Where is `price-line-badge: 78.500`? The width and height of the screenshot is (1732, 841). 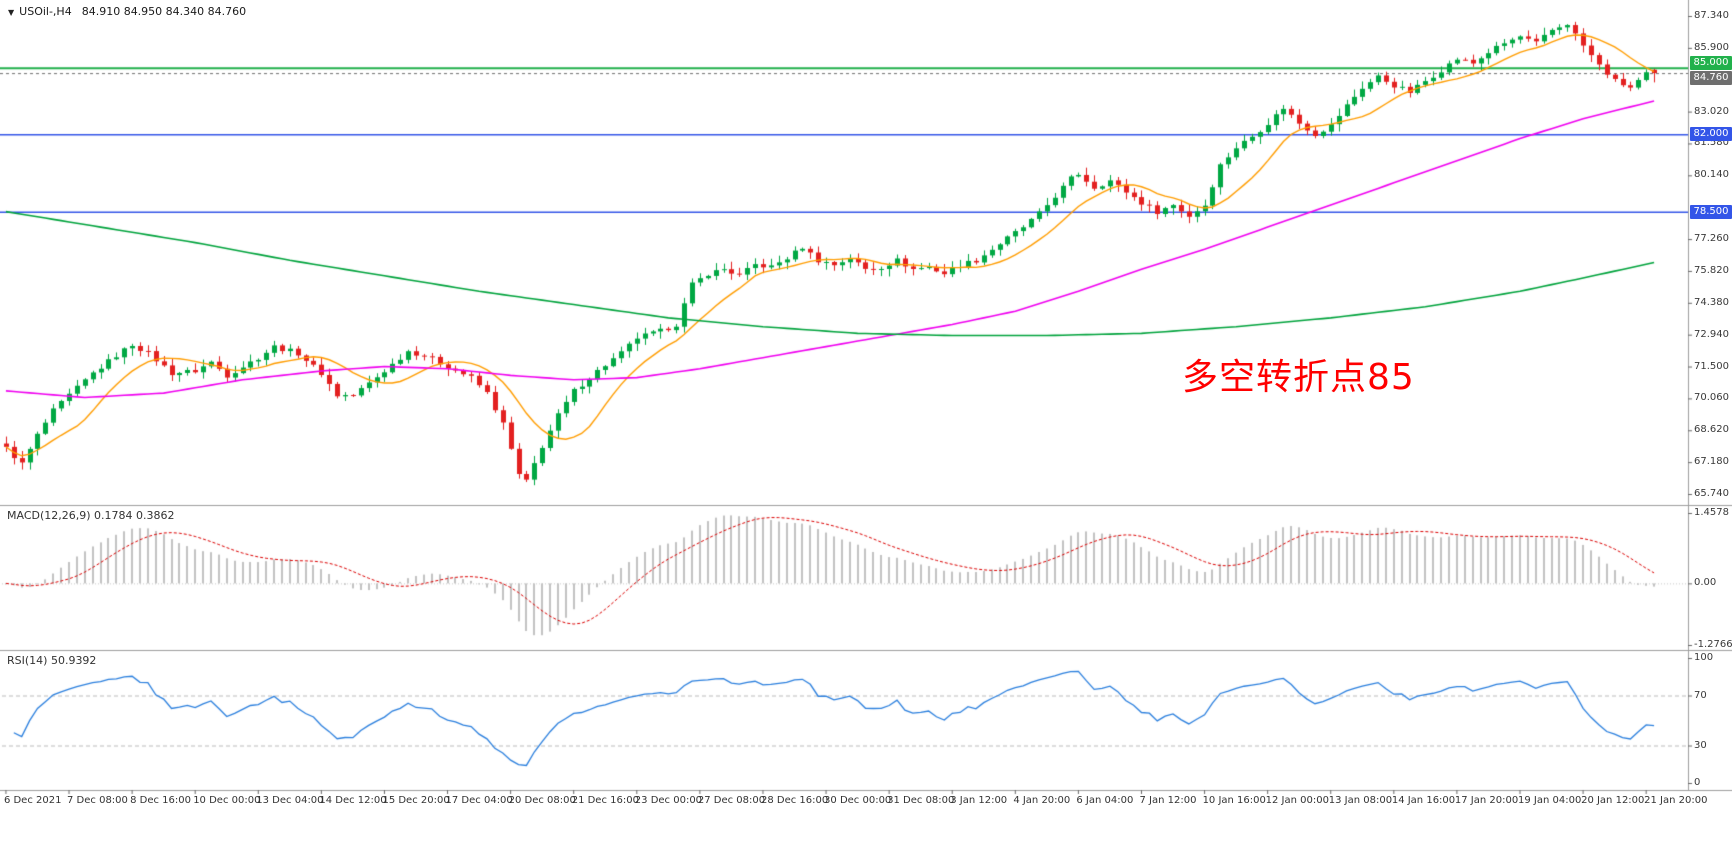
price-line-badge: 78.500 is located at coordinates (1711, 211).